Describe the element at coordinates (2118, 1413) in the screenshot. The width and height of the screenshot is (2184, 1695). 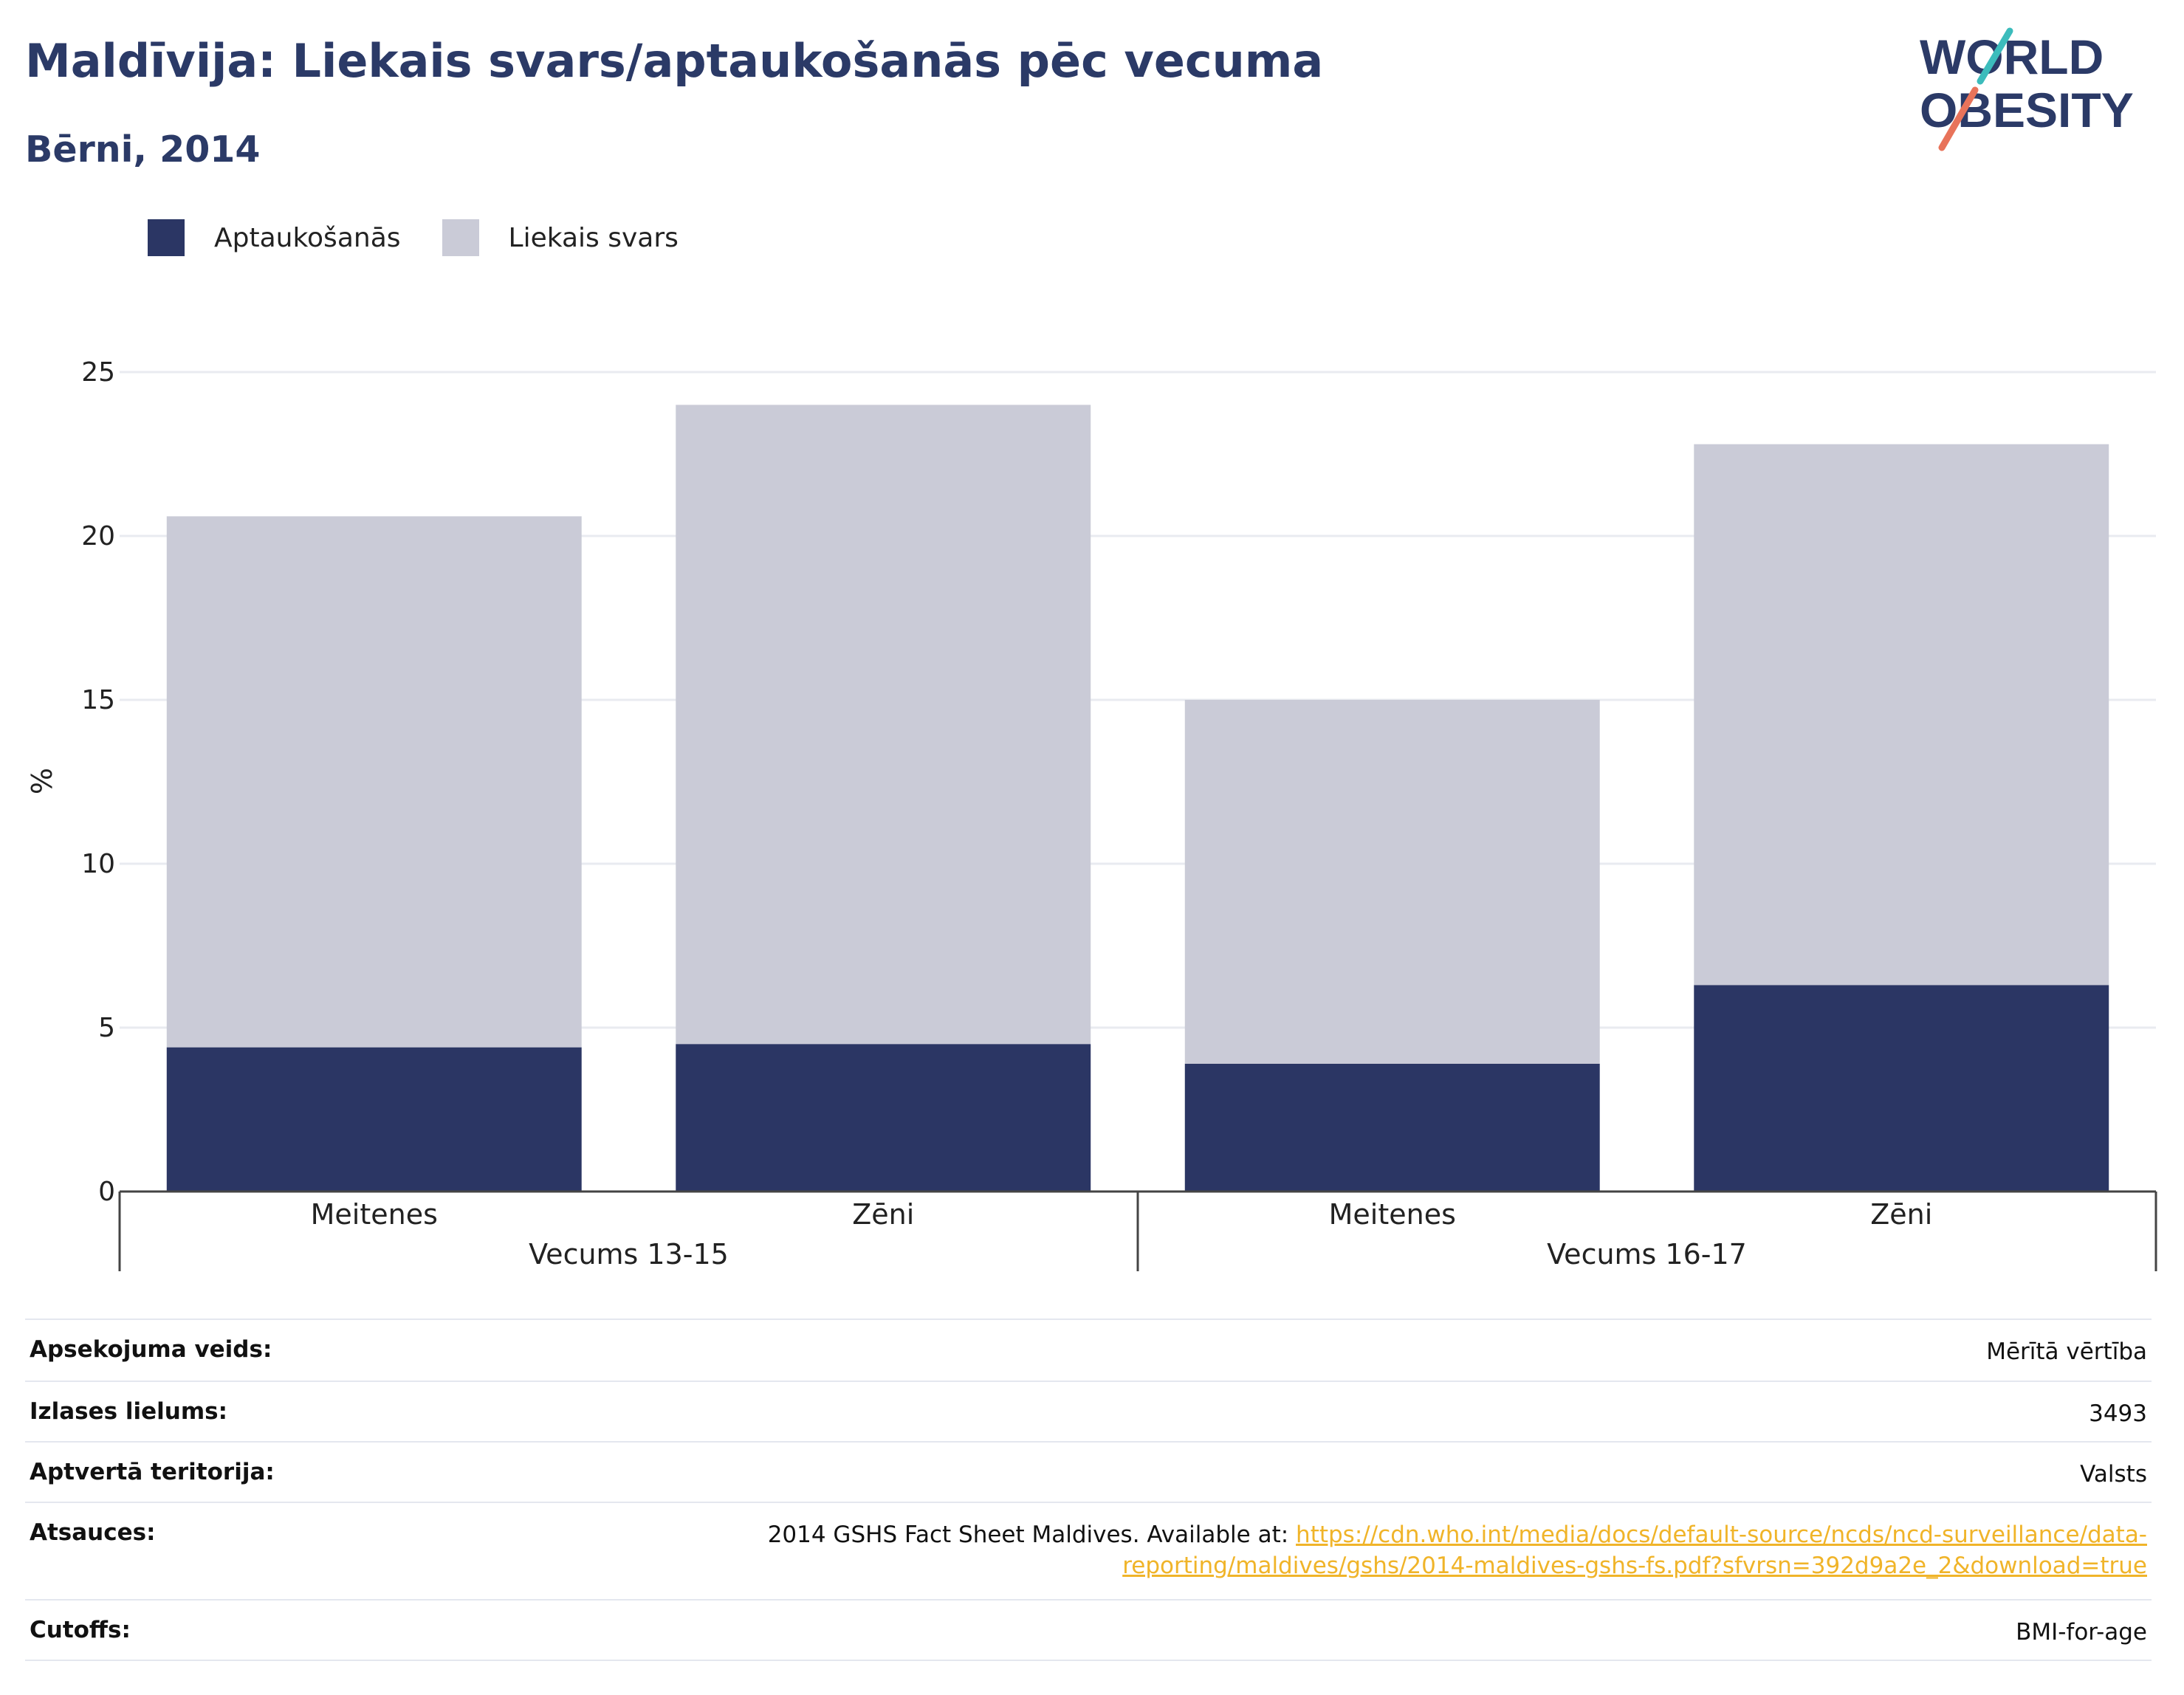
I see `meta-value: 3493` at that location.